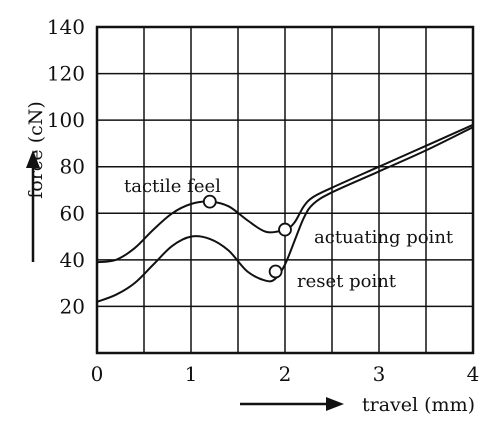  I want to click on x-axis-arrow-head, so click(335, 404).